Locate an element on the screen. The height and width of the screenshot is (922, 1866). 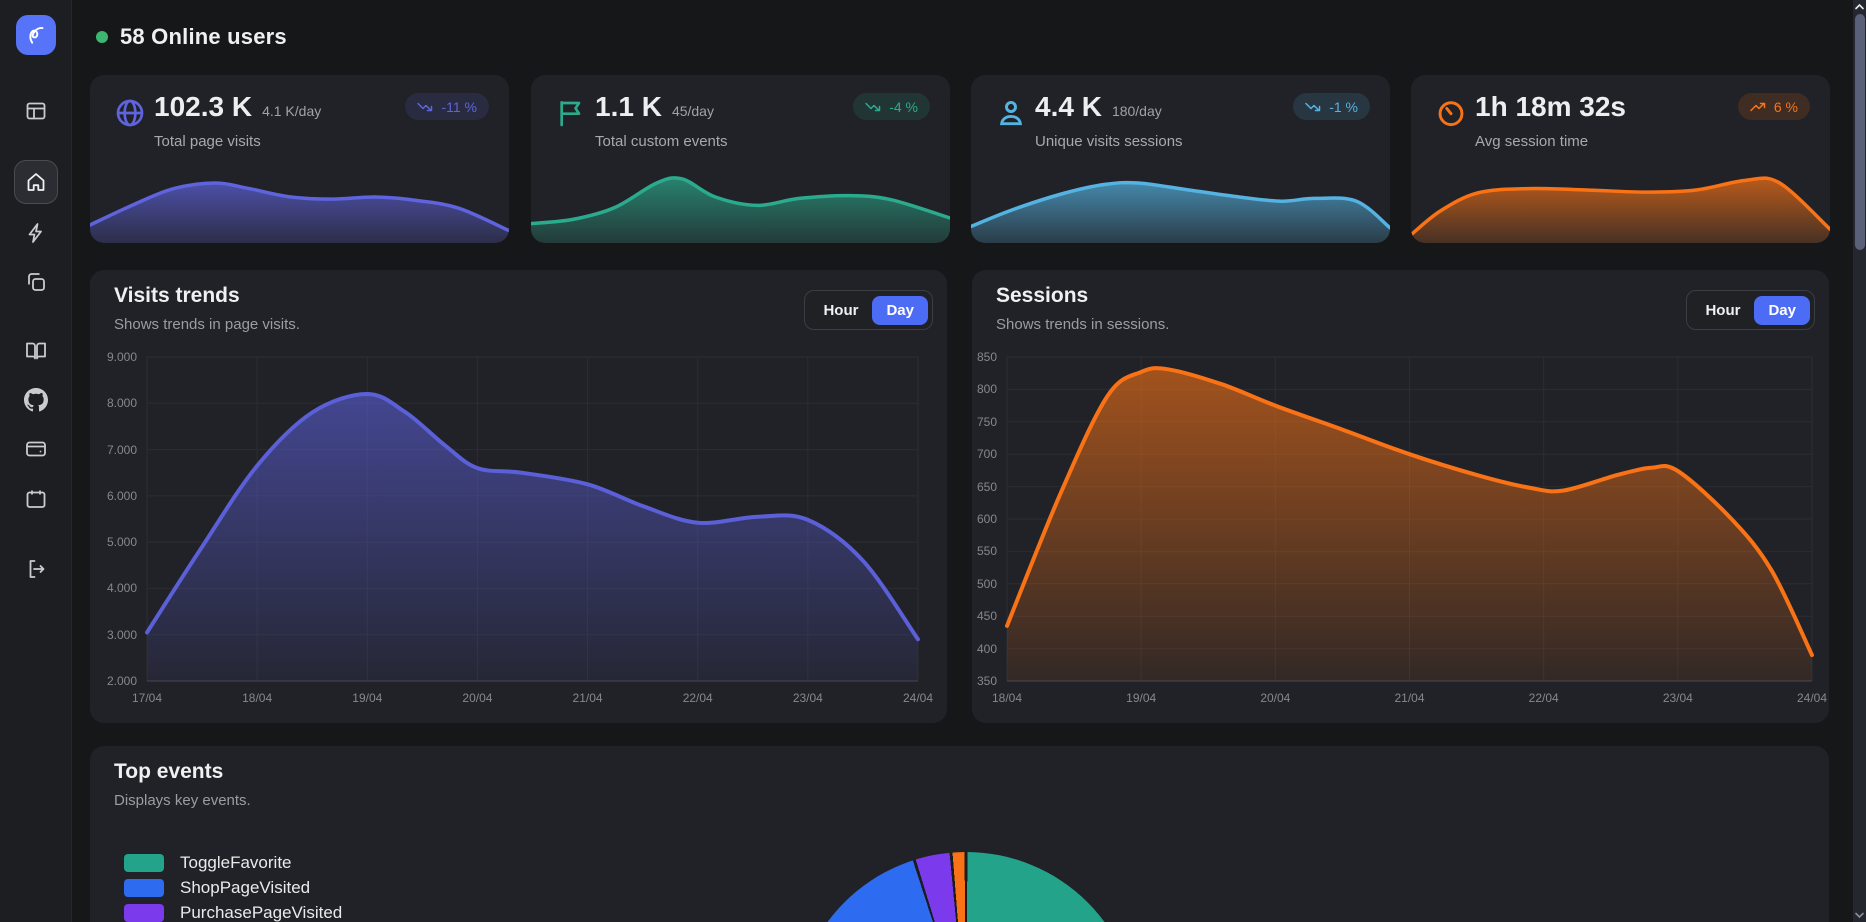
stat-label: Total page visits is located at coordinates (207, 141).